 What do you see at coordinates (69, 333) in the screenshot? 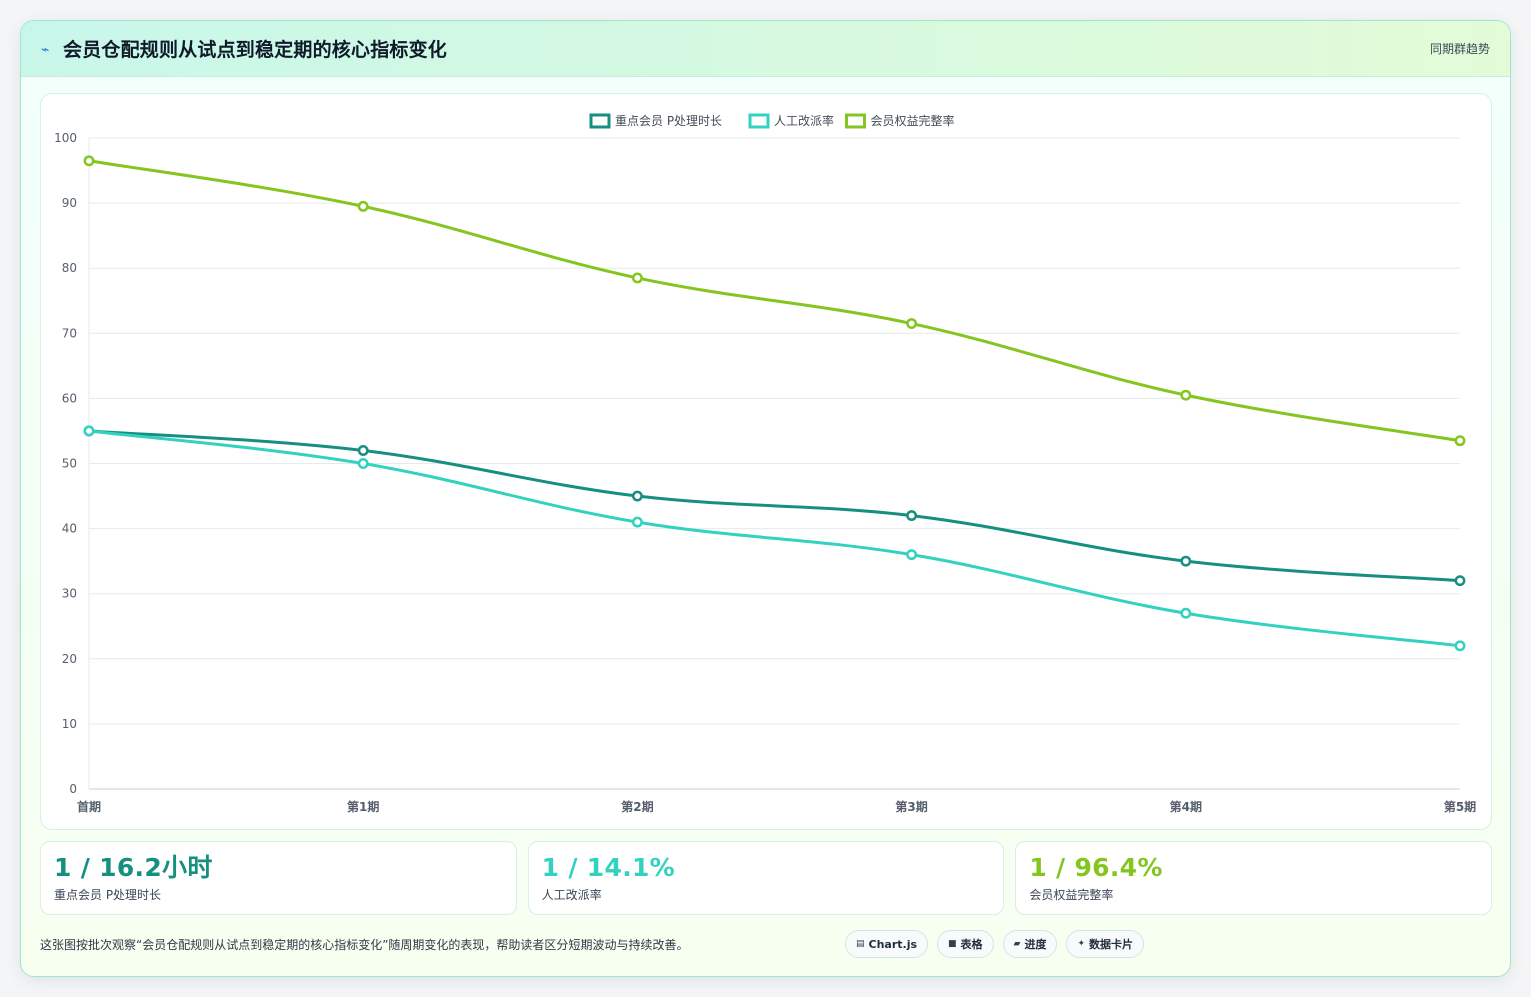
I see `y-tick-label: 70` at bounding box center [69, 333].